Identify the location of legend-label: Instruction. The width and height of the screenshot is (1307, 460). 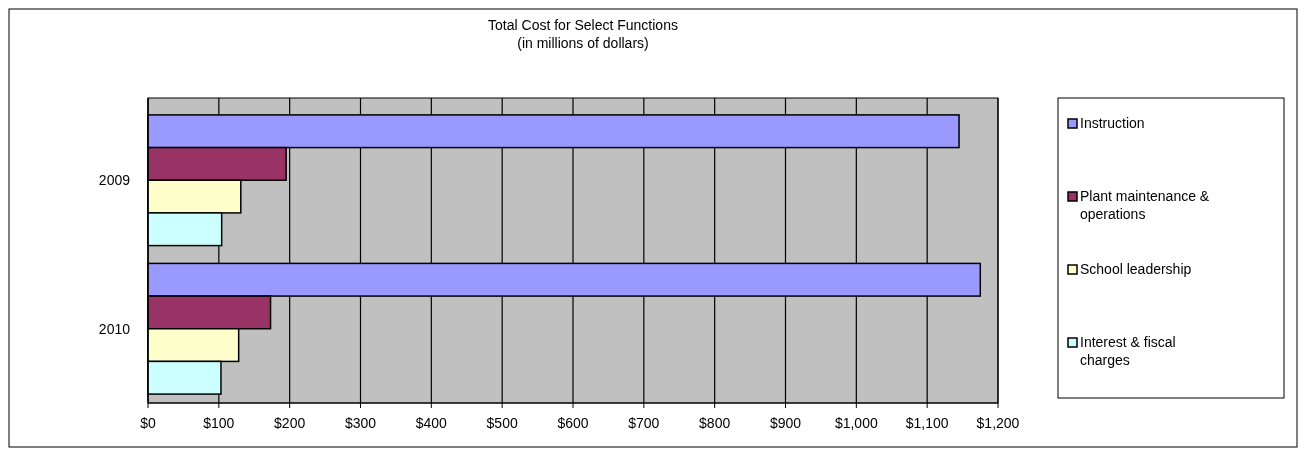
(1112, 123).